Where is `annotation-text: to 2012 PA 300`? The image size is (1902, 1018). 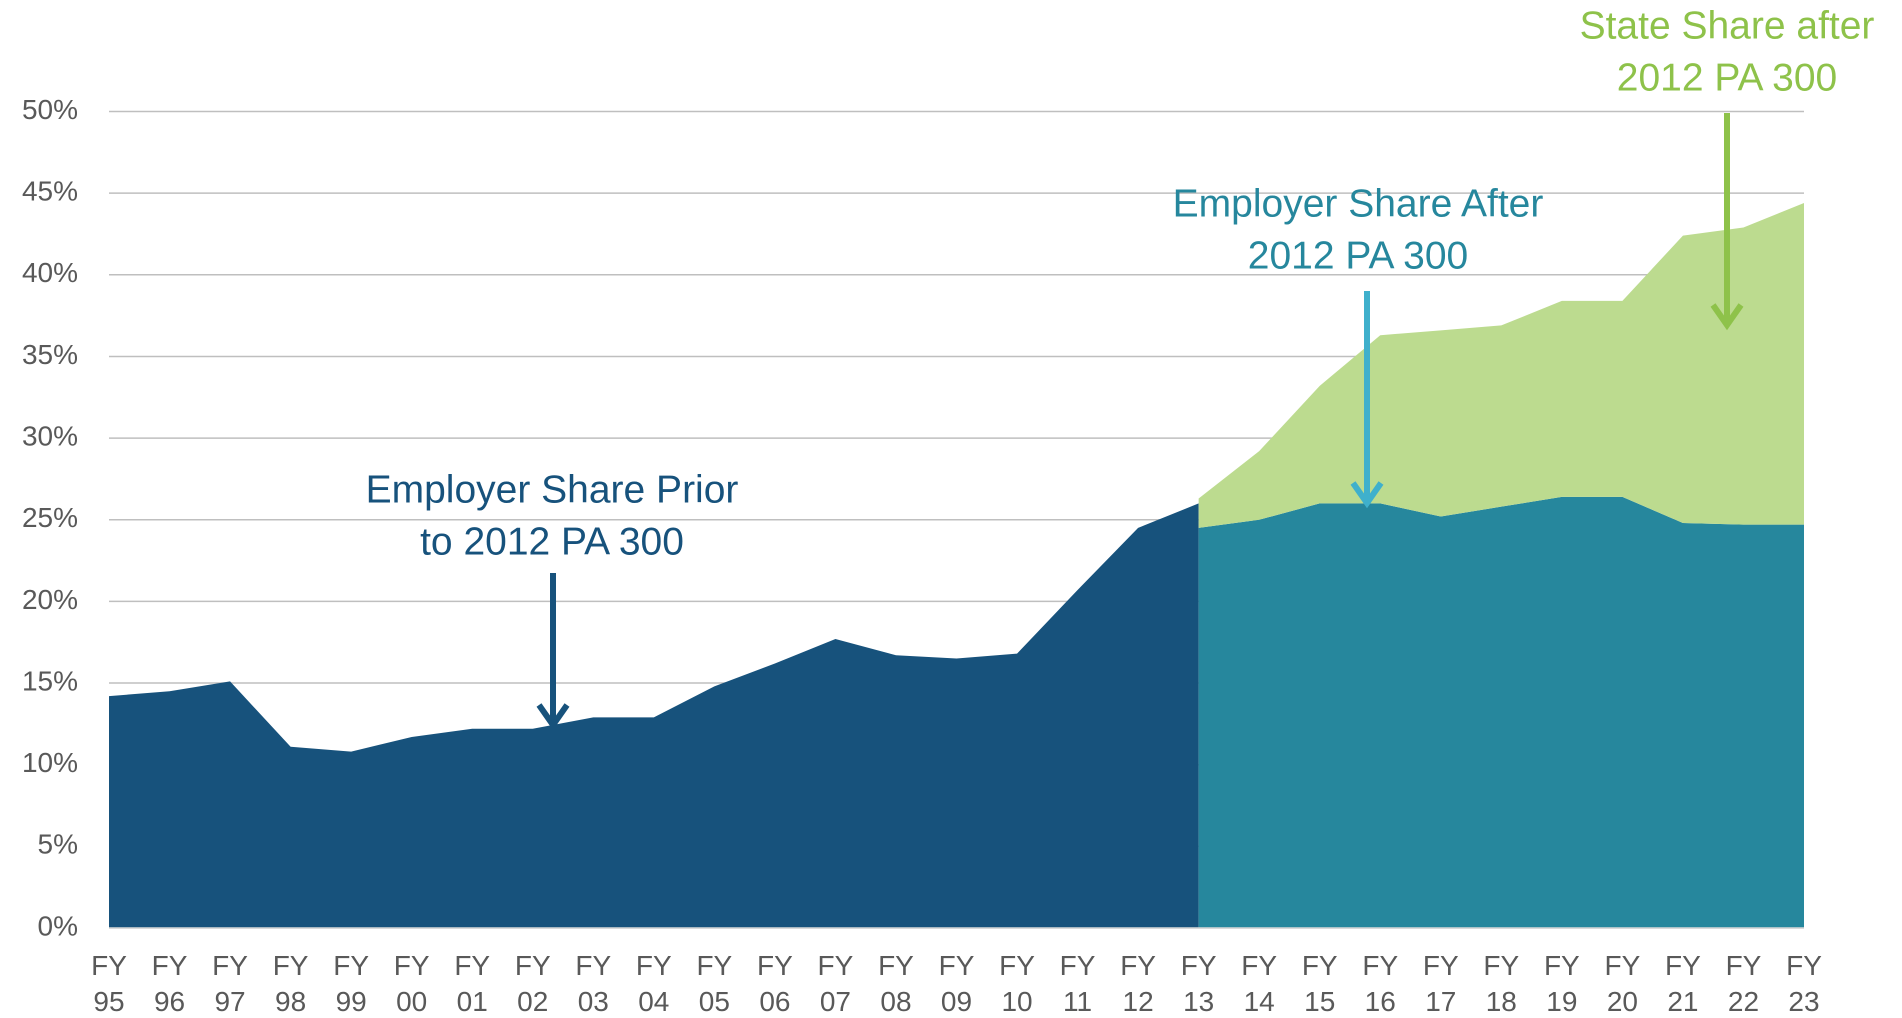 annotation-text: to 2012 PA 300 is located at coordinates (552, 541).